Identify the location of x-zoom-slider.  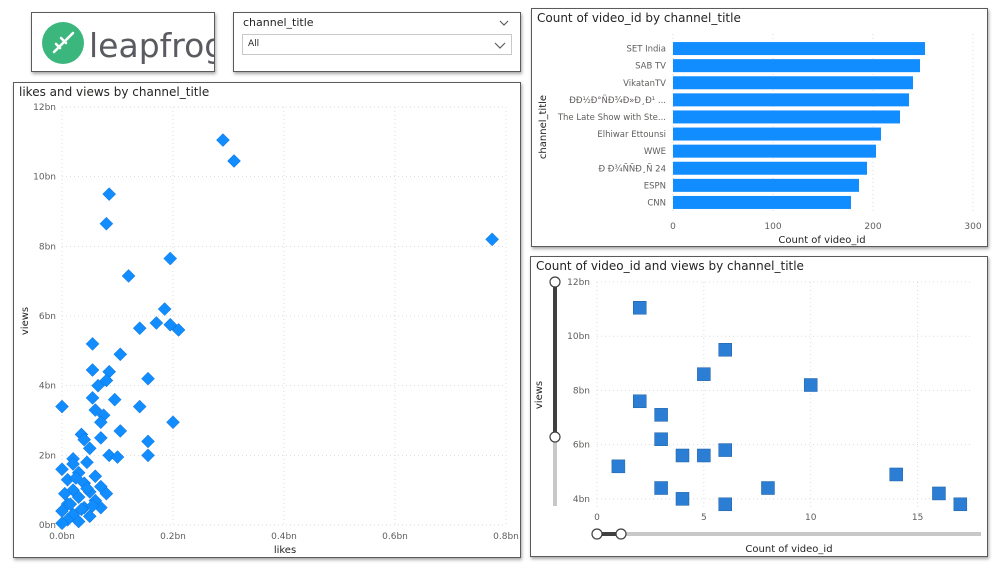
(786, 534).